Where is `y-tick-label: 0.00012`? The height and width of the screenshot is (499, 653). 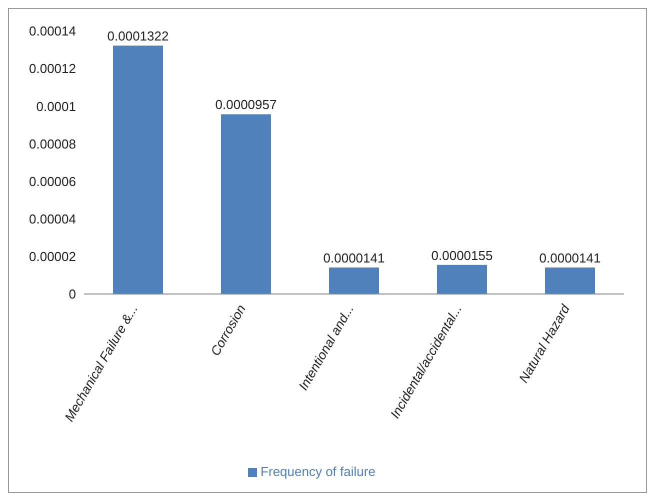 y-tick-label: 0.00012 is located at coordinates (52, 68).